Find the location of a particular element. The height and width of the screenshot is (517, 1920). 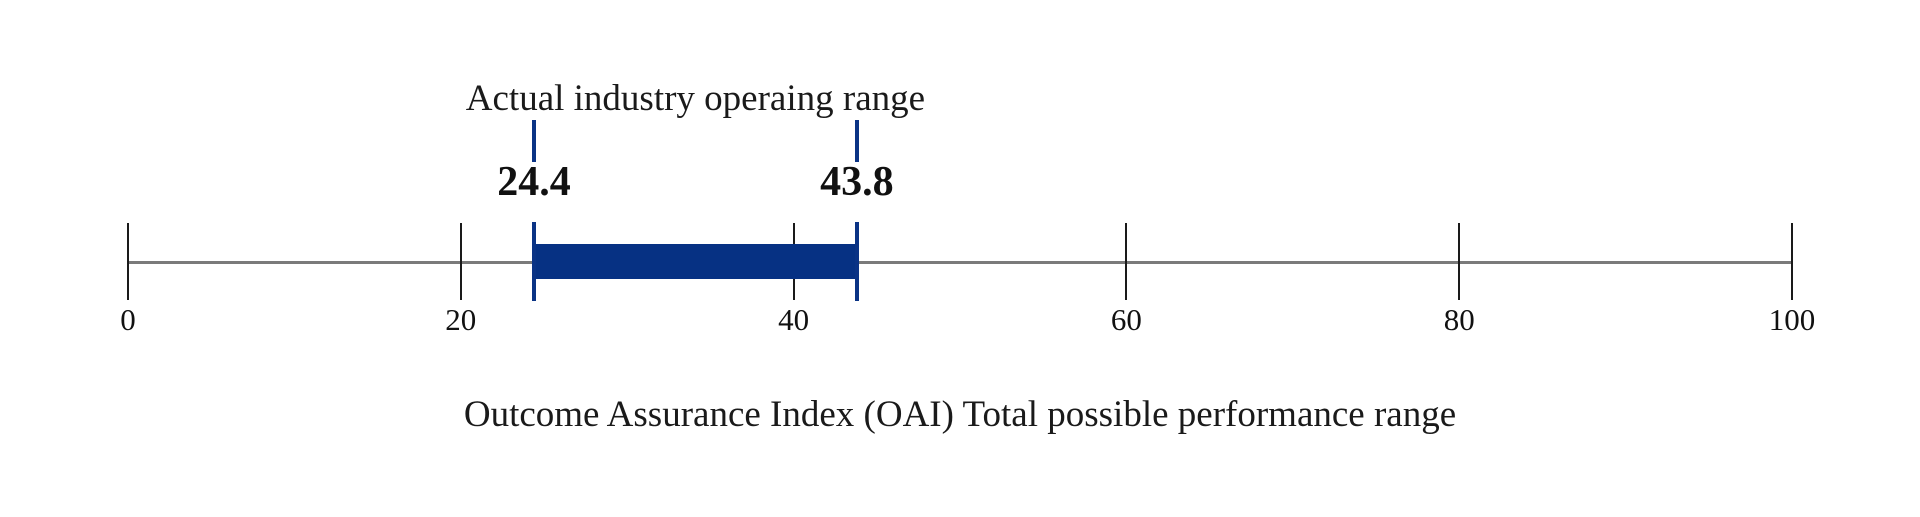

chart-title: Actual industry operaing range is located at coordinates (695, 98).